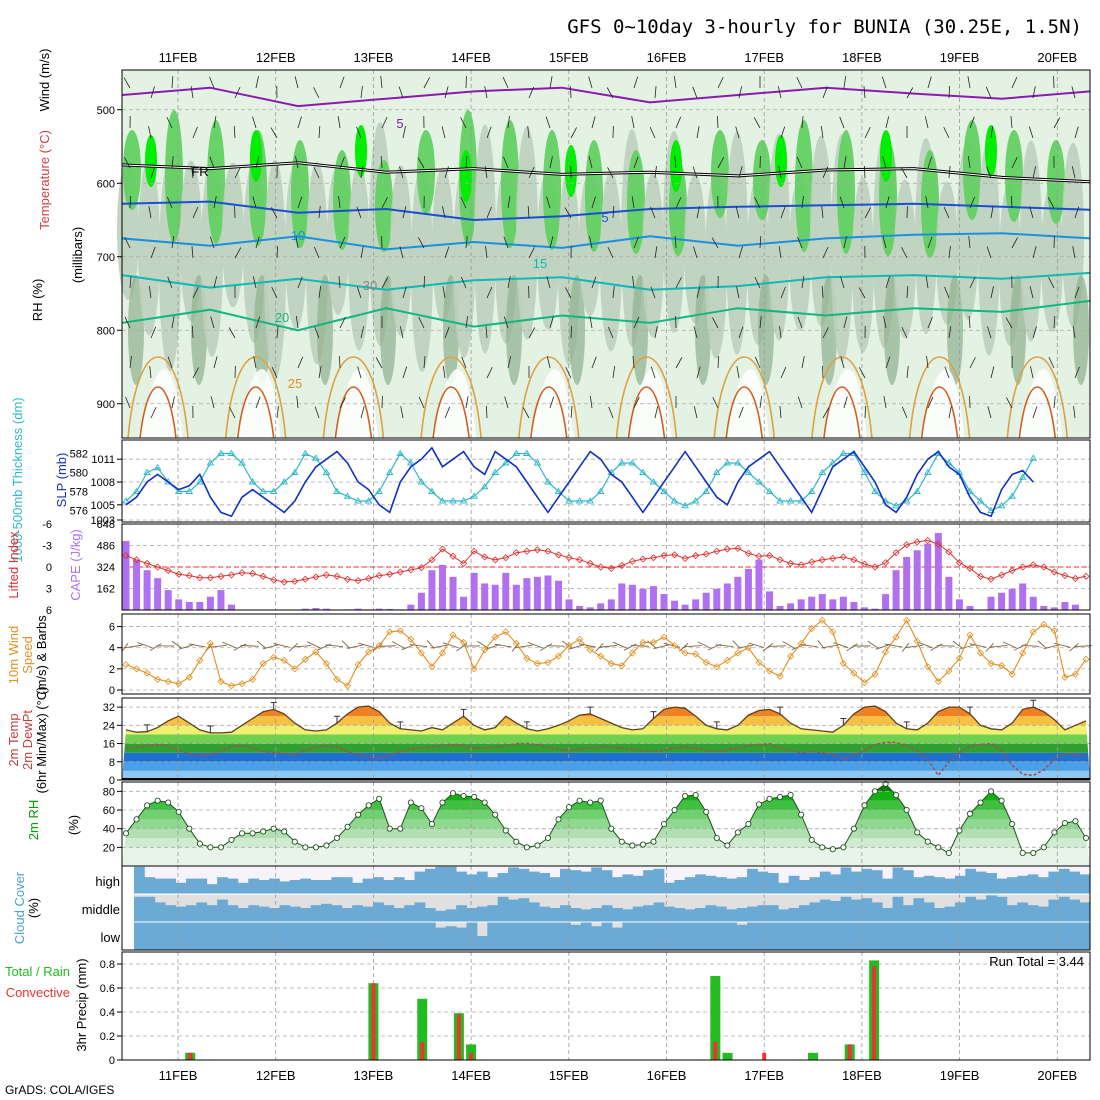 The image size is (1100, 1100). Describe the element at coordinates (744, 412) in the screenshot. I see `warm-contour` at that location.